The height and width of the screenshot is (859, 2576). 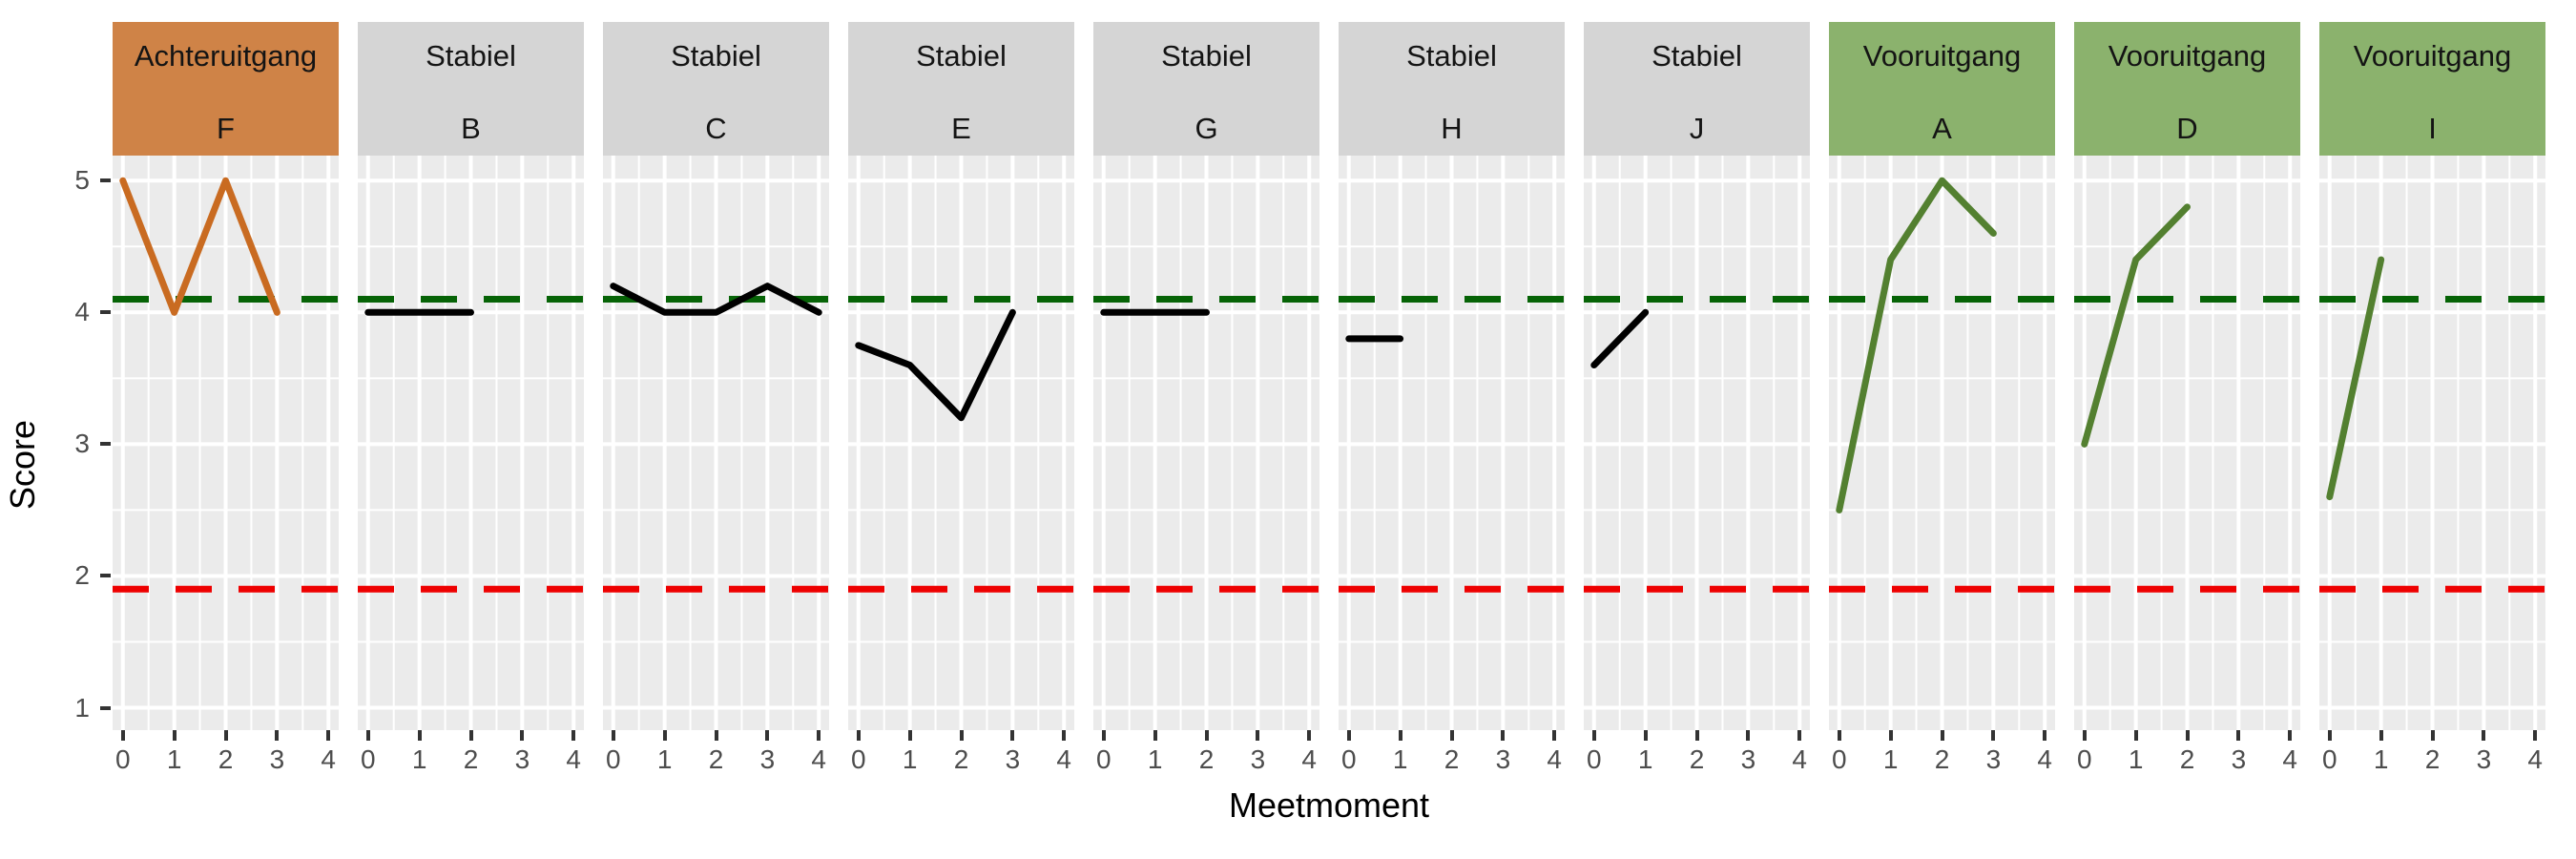 I want to click on series-line-I, so click(x=2355, y=378).